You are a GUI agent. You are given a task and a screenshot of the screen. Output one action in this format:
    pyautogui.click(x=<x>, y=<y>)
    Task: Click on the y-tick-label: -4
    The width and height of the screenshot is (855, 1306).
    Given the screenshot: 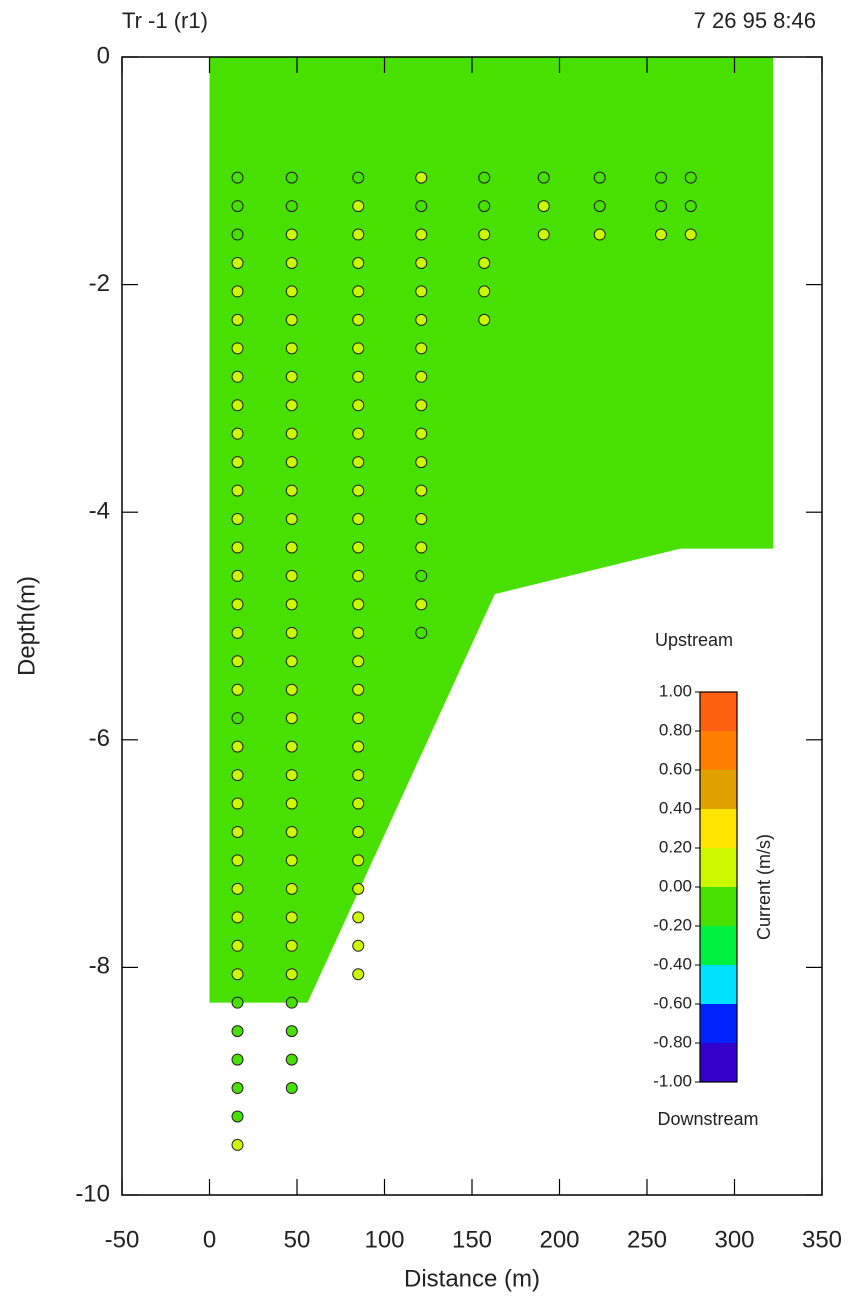 What is the action you would take?
    pyautogui.click(x=99, y=511)
    